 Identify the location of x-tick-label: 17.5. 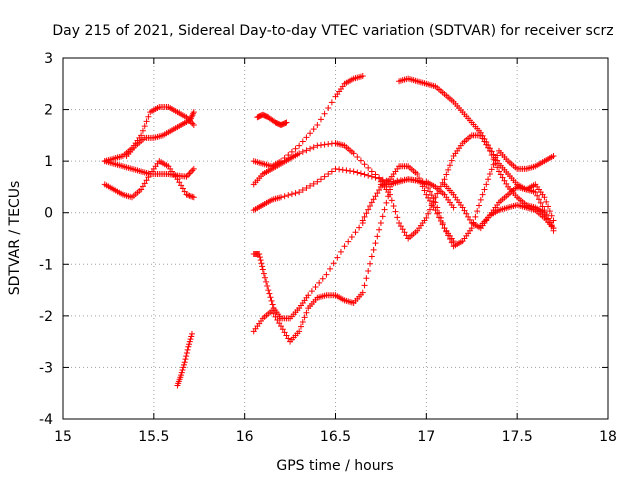
(517, 437).